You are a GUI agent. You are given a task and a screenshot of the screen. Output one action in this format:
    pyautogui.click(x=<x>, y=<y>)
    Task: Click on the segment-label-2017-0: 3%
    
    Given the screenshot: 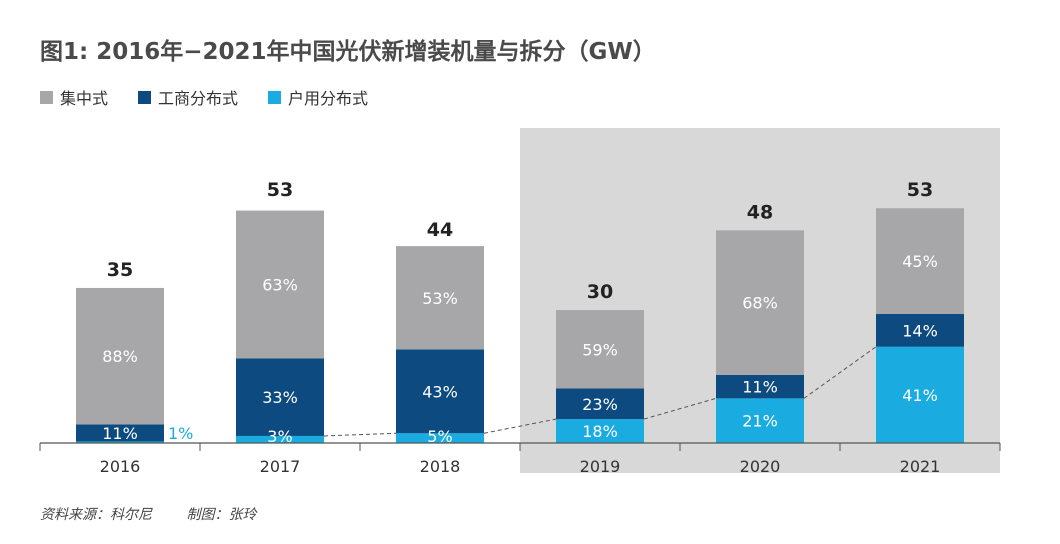 What is the action you would take?
    pyautogui.click(x=279, y=436)
    